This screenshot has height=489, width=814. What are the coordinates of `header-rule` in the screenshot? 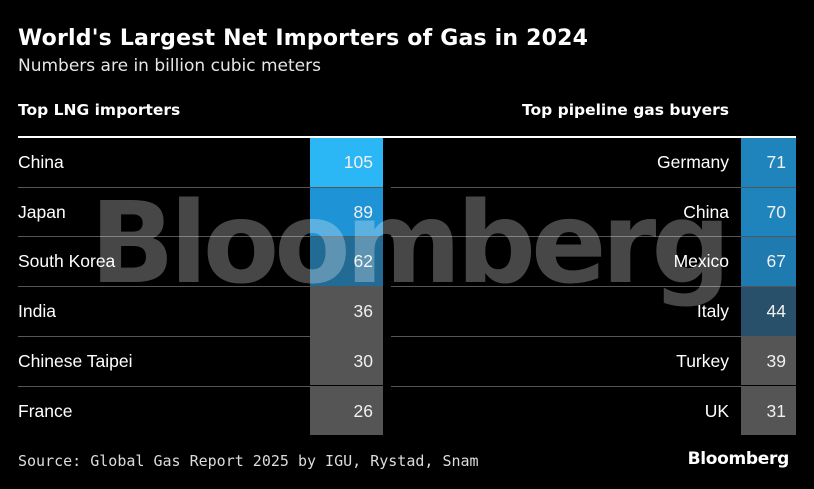 It's located at (407, 137).